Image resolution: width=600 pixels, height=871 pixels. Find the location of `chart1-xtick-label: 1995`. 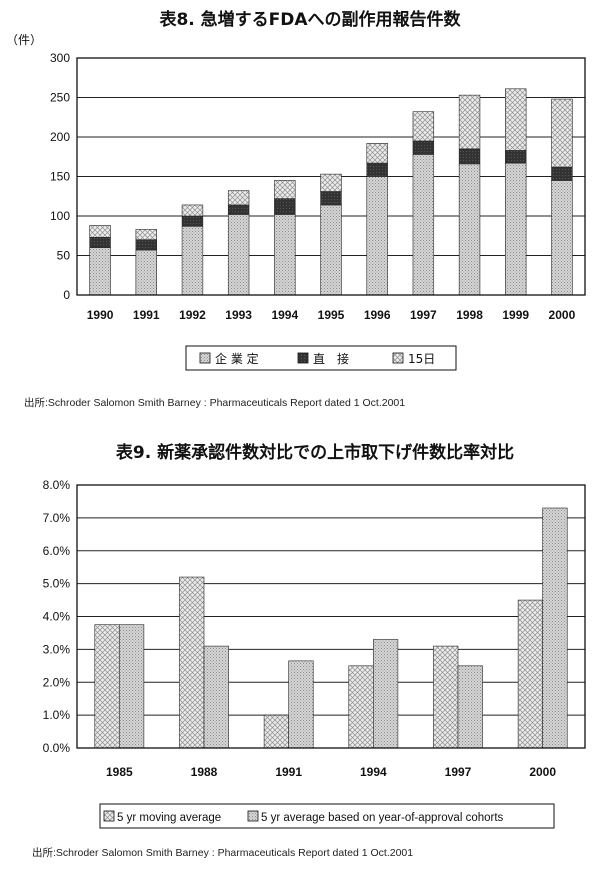

chart1-xtick-label: 1995 is located at coordinates (331, 315).